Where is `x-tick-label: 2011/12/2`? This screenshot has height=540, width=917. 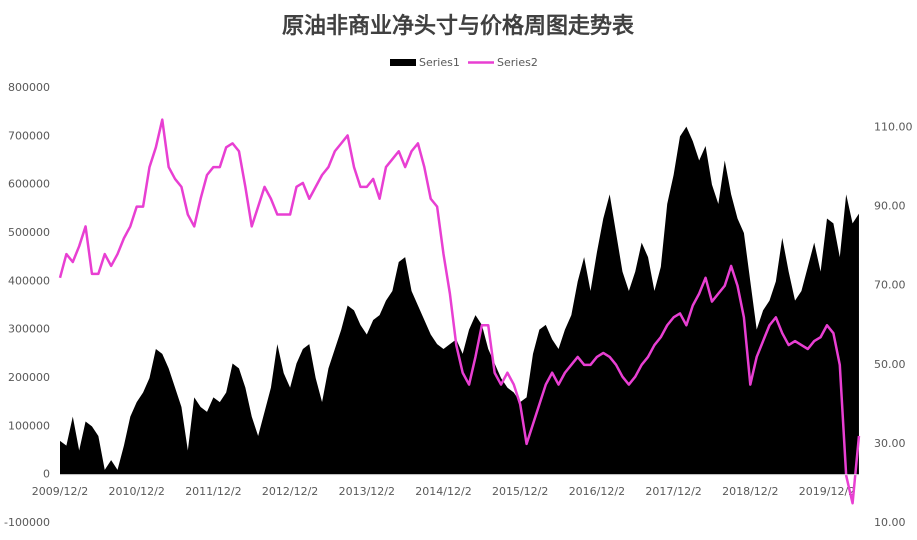
x-tick-label: 2011/12/2 is located at coordinates (213, 491).